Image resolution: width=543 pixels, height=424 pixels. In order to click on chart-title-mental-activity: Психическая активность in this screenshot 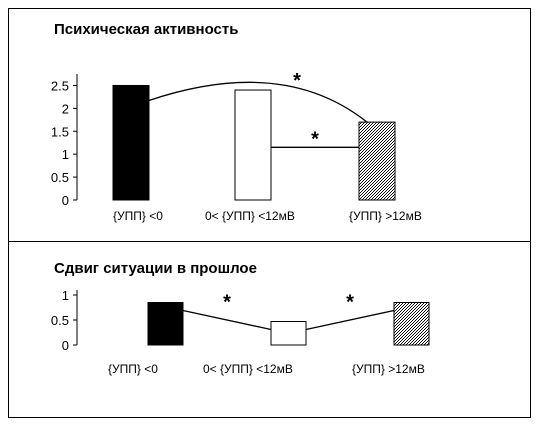, I will do `click(146, 29)`.